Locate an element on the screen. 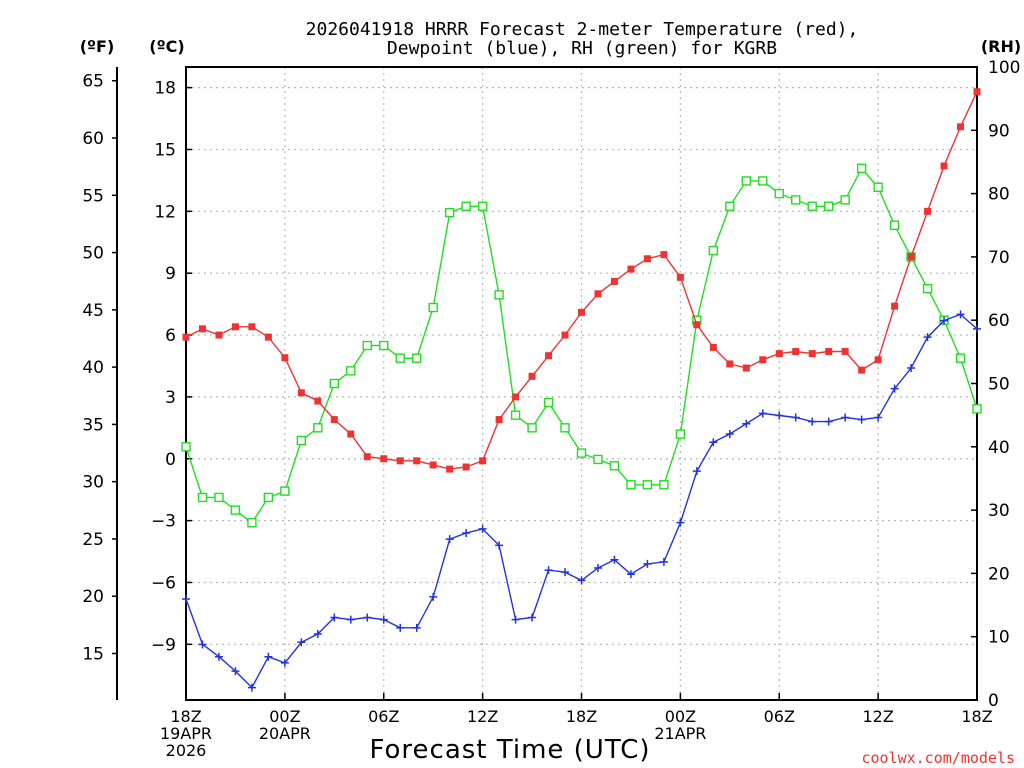 This screenshot has width=1024, height=768. x-tick-label: 18Z is located at coordinates (581, 716).